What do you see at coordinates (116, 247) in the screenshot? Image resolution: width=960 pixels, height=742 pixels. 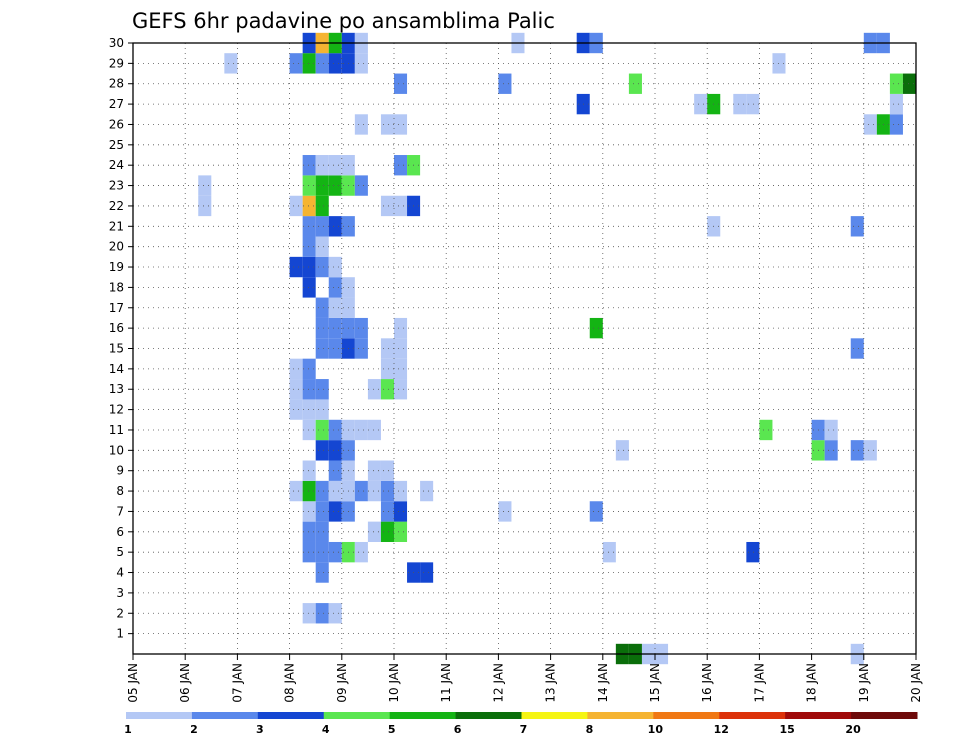 I see `y-tick-label: 20` at bounding box center [116, 247].